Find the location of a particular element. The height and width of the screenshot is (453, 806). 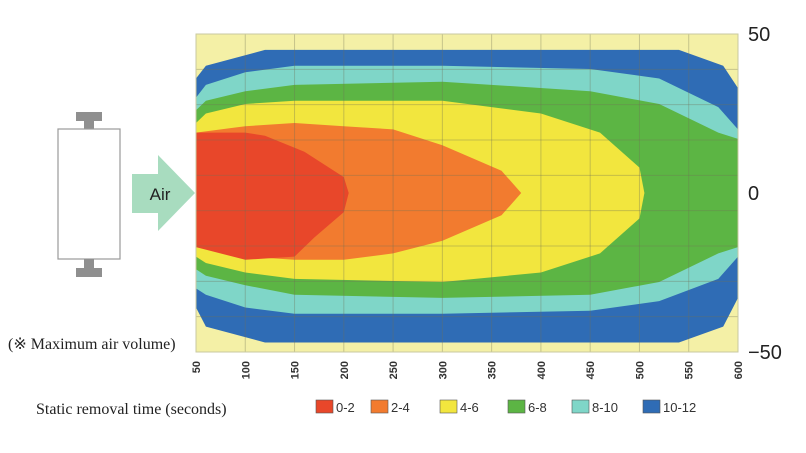

x-tick-label: 400 is located at coordinates (542, 370).